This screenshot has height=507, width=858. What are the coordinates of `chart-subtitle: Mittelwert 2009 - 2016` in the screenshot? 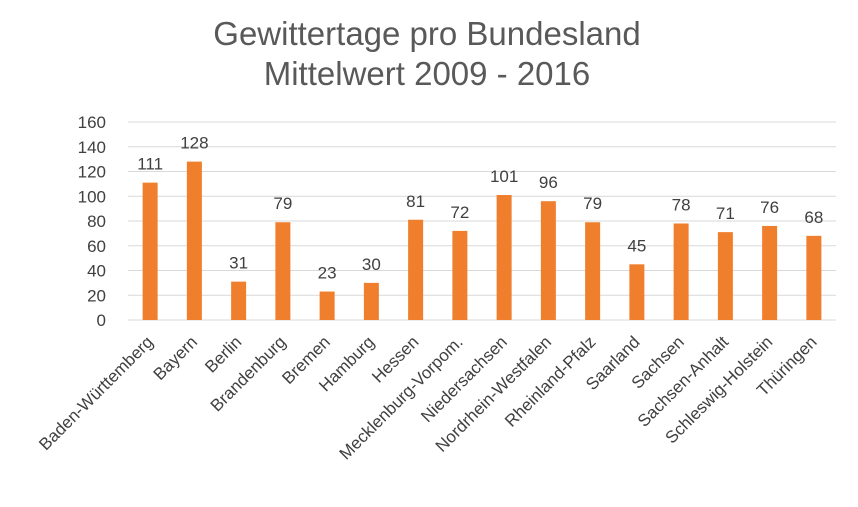 It's located at (427, 73).